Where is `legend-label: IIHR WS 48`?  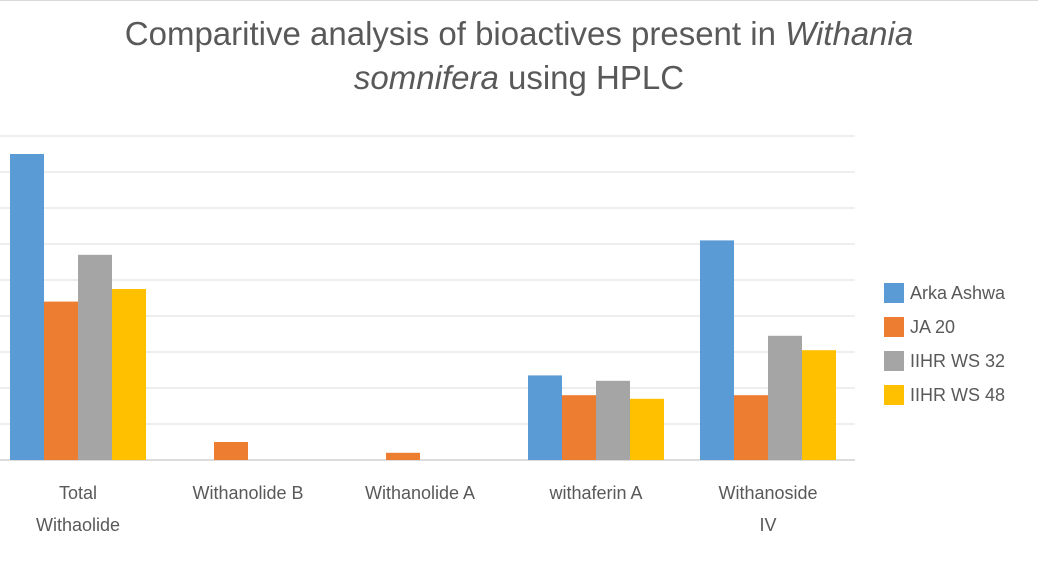 legend-label: IIHR WS 48 is located at coordinates (958, 394).